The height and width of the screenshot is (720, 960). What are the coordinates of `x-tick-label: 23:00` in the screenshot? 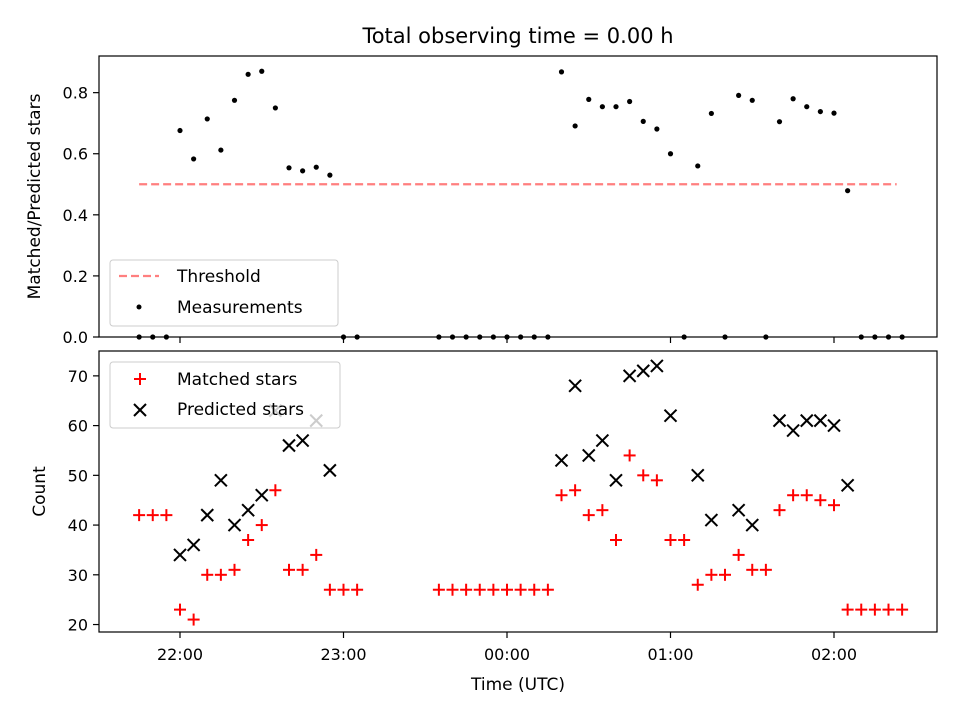 It's located at (343, 654).